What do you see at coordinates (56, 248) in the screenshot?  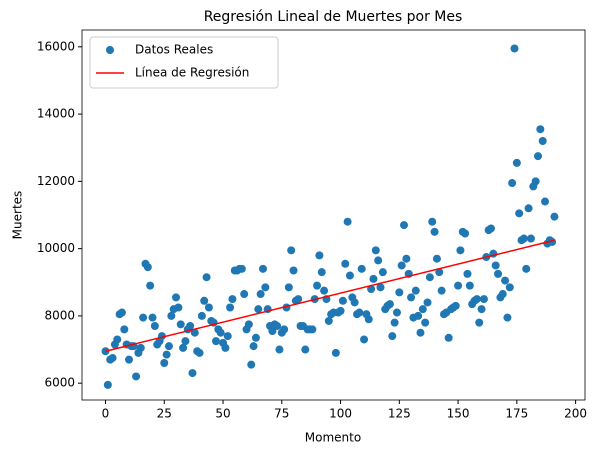 I see `y-tick-label: 10000` at bounding box center [56, 248].